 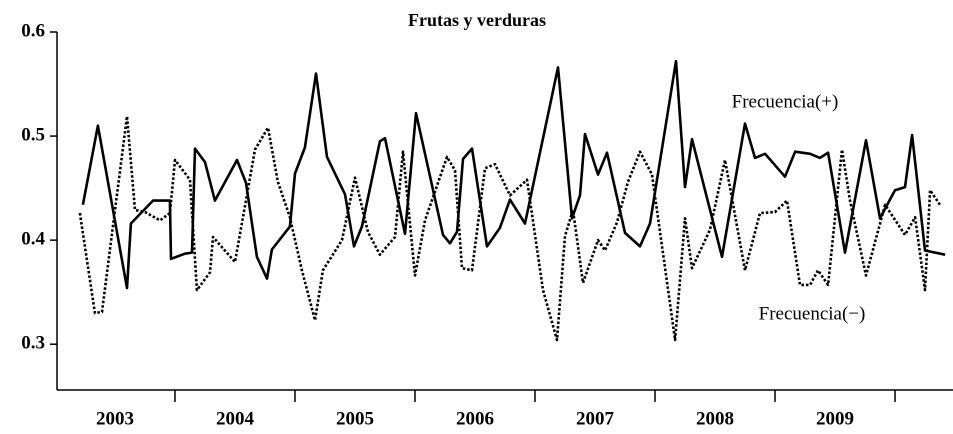 I want to click on series-label: Frecuencia(+), so click(x=785, y=101).